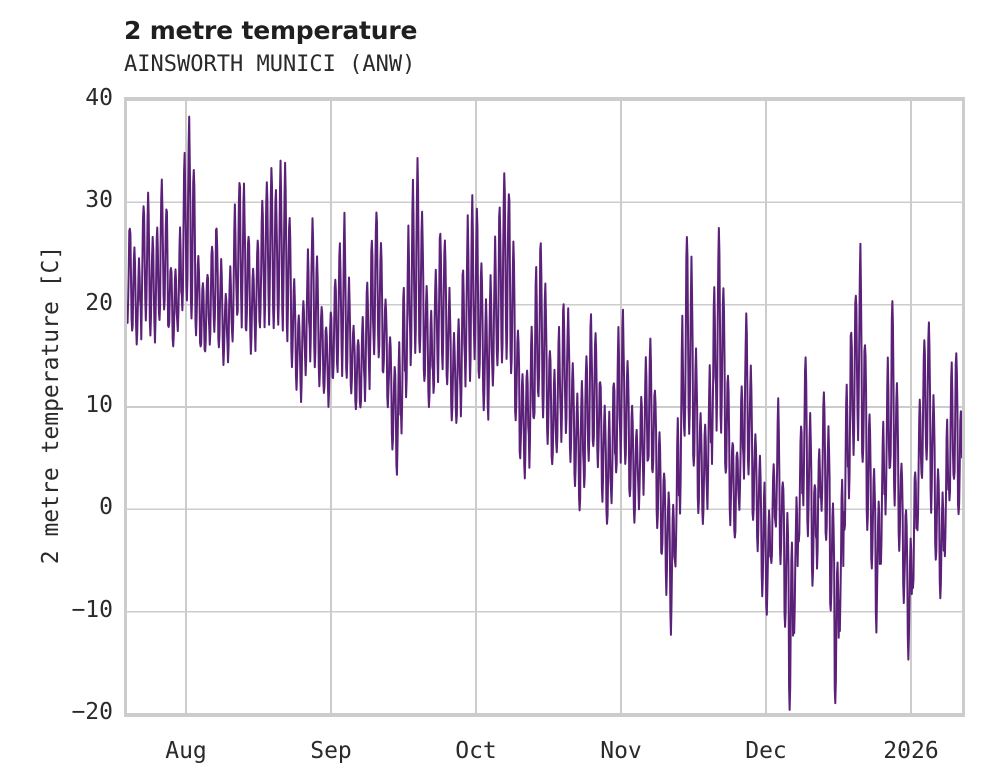 Image resolution: width=981 pixels, height=782 pixels. What do you see at coordinates (51, 405) in the screenshot?
I see `y-axis-title: 2 metre temperature [C]` at bounding box center [51, 405].